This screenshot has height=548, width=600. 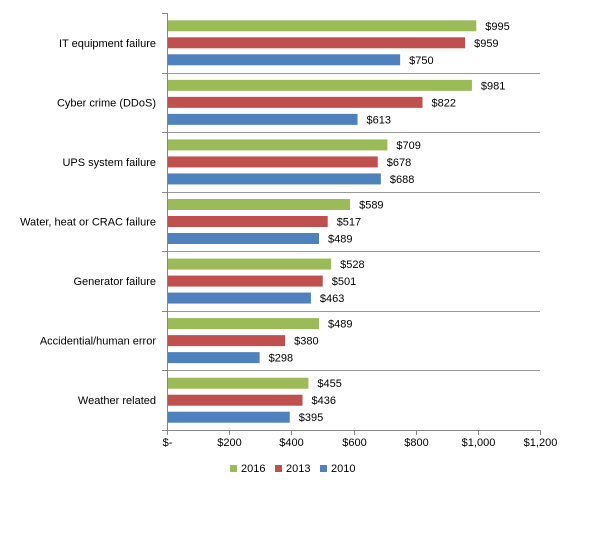 I want to click on legend: 2016 2013 2010, so click(x=292, y=469).